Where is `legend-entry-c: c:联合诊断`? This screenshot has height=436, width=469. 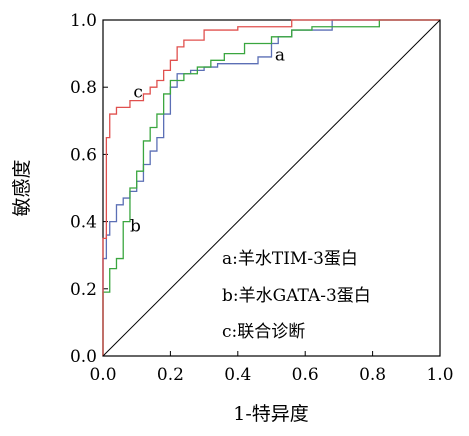
legend-entry-c: c:联合诊断 is located at coordinates (263, 332).